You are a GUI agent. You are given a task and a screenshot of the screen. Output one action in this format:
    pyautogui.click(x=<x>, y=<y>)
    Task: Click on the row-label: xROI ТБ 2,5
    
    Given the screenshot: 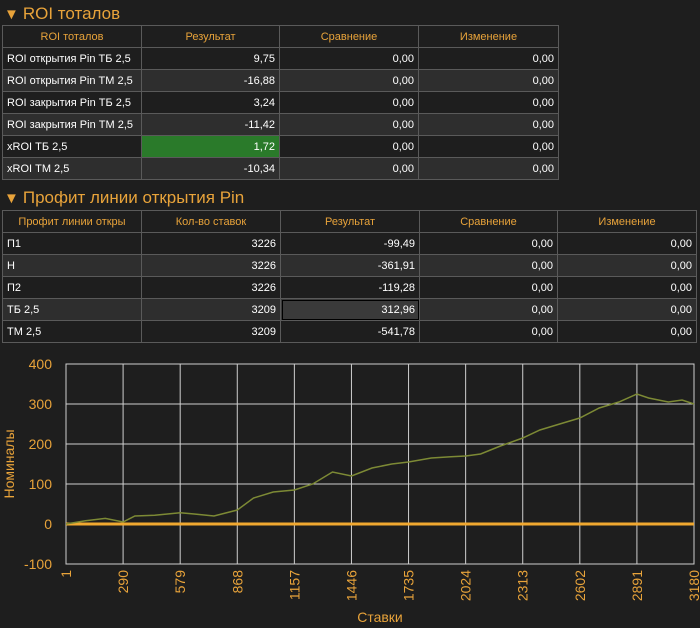 What is the action you would take?
    pyautogui.click(x=72, y=146)
    